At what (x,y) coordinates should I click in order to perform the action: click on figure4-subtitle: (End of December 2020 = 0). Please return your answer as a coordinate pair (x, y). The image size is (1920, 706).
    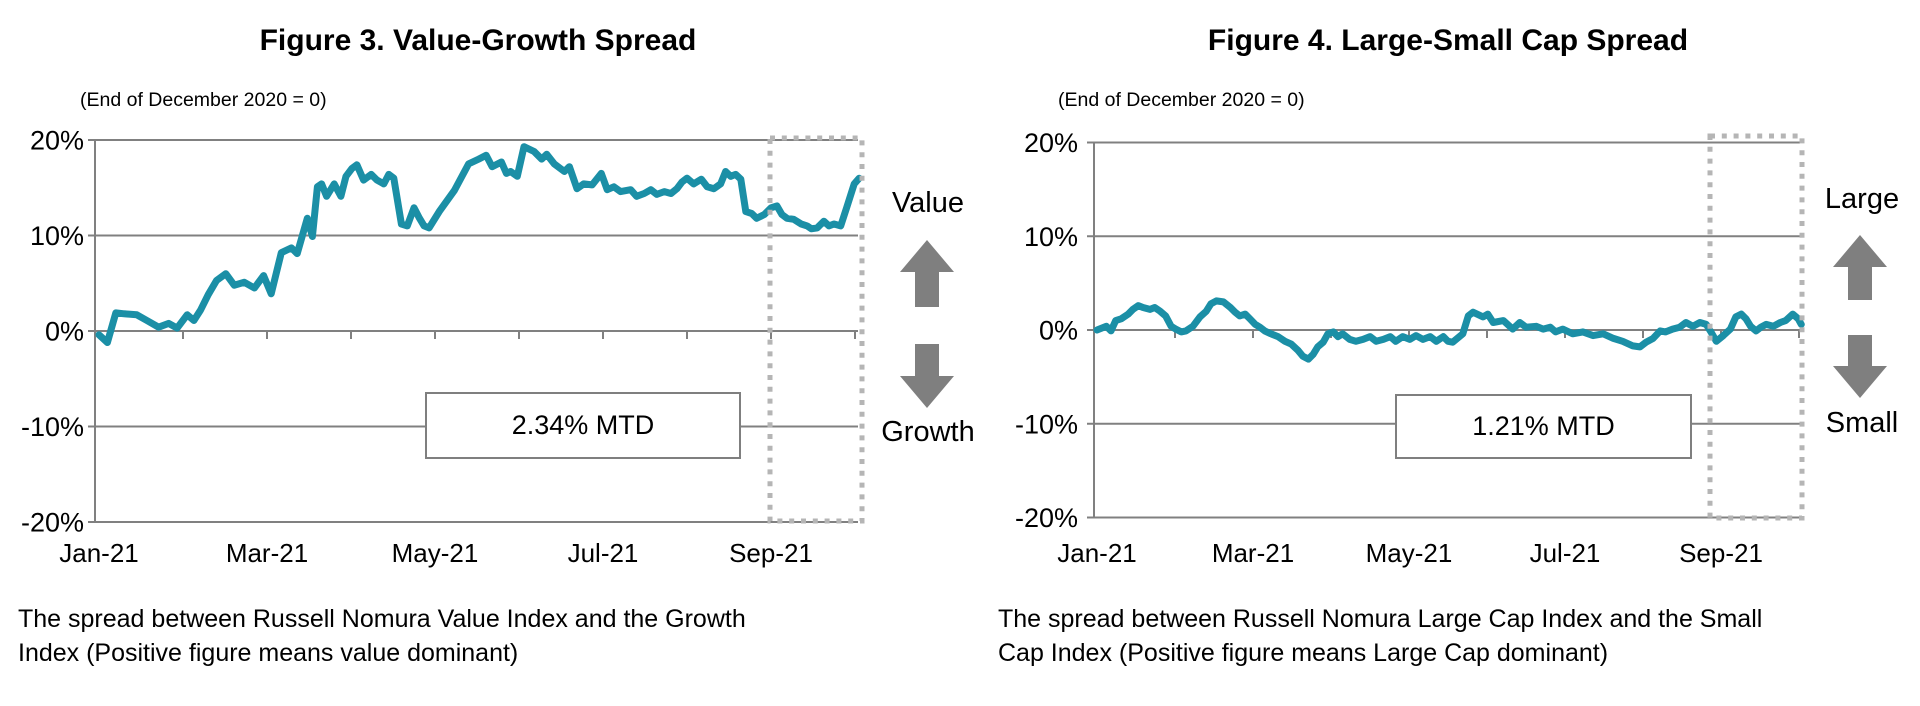
    Looking at the image, I should click on (1181, 100).